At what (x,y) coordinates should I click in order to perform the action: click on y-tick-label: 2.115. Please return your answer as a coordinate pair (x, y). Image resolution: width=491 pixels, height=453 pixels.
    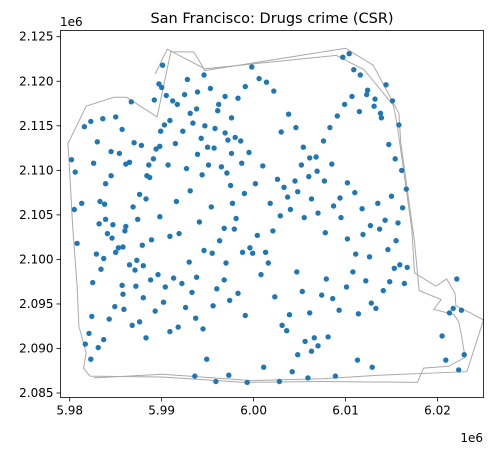
    Looking at the image, I should click on (36, 126).